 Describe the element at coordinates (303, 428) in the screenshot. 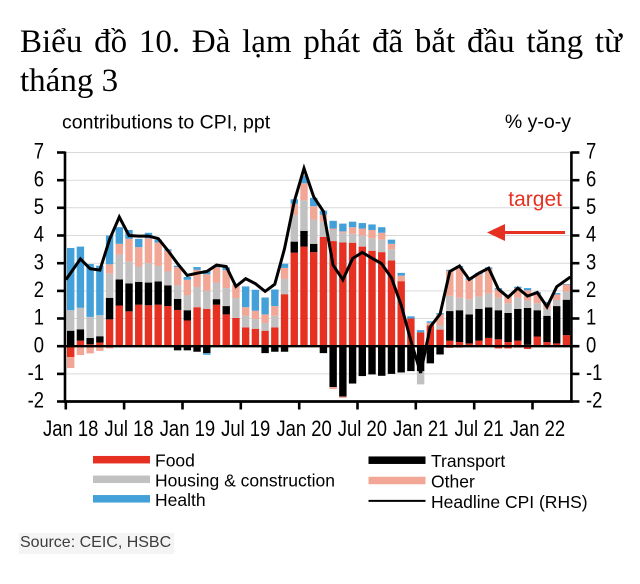

I see `svg-text: Jan 20` at that location.